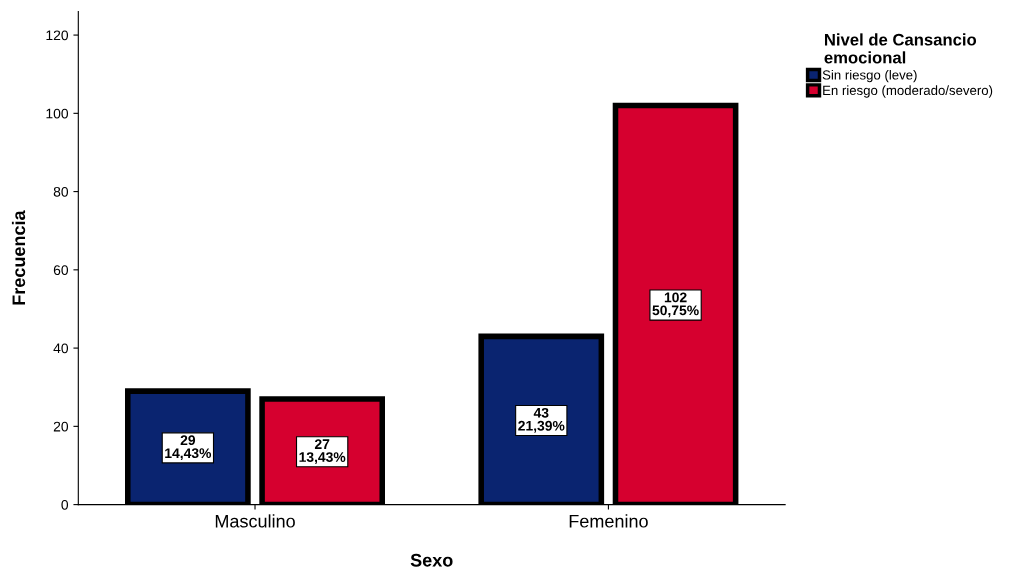 Image resolution: width=1017 pixels, height=580 pixels. Describe the element at coordinates (57, 35) in the screenshot. I see `y-tick-label: 120` at that location.